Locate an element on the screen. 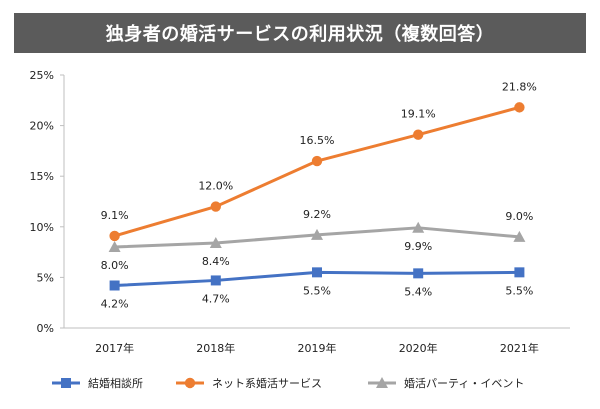 This screenshot has height=409, width=600. data-label: 21.8% is located at coordinates (519, 86).